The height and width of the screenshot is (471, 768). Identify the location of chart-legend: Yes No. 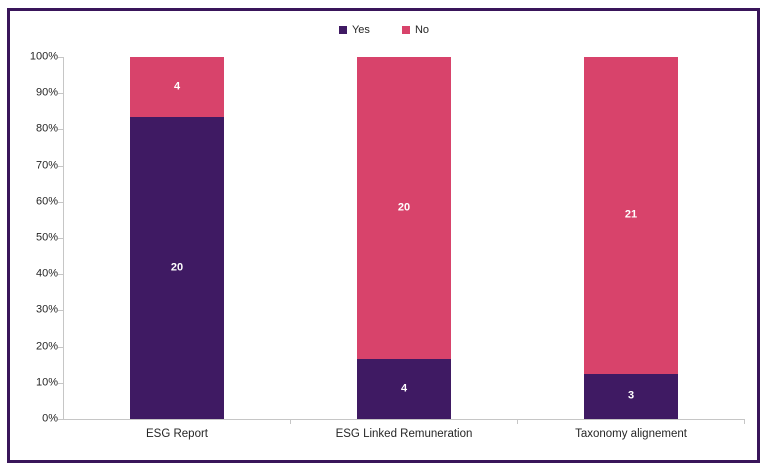
(384, 30).